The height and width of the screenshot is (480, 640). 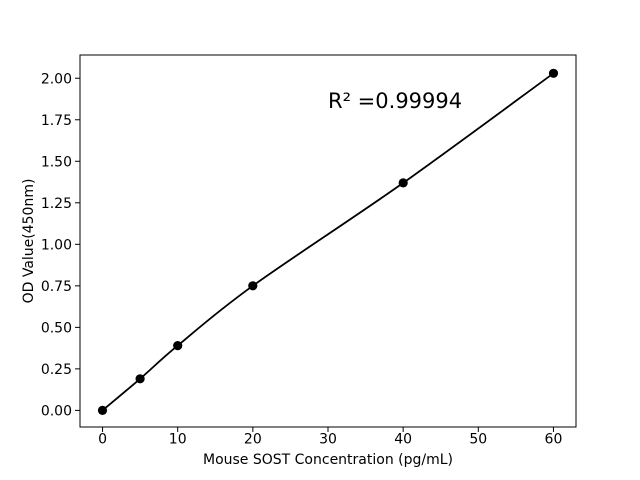 What do you see at coordinates (56, 370) in the screenshot?
I see `y-tick-label: 0.25` at bounding box center [56, 370].